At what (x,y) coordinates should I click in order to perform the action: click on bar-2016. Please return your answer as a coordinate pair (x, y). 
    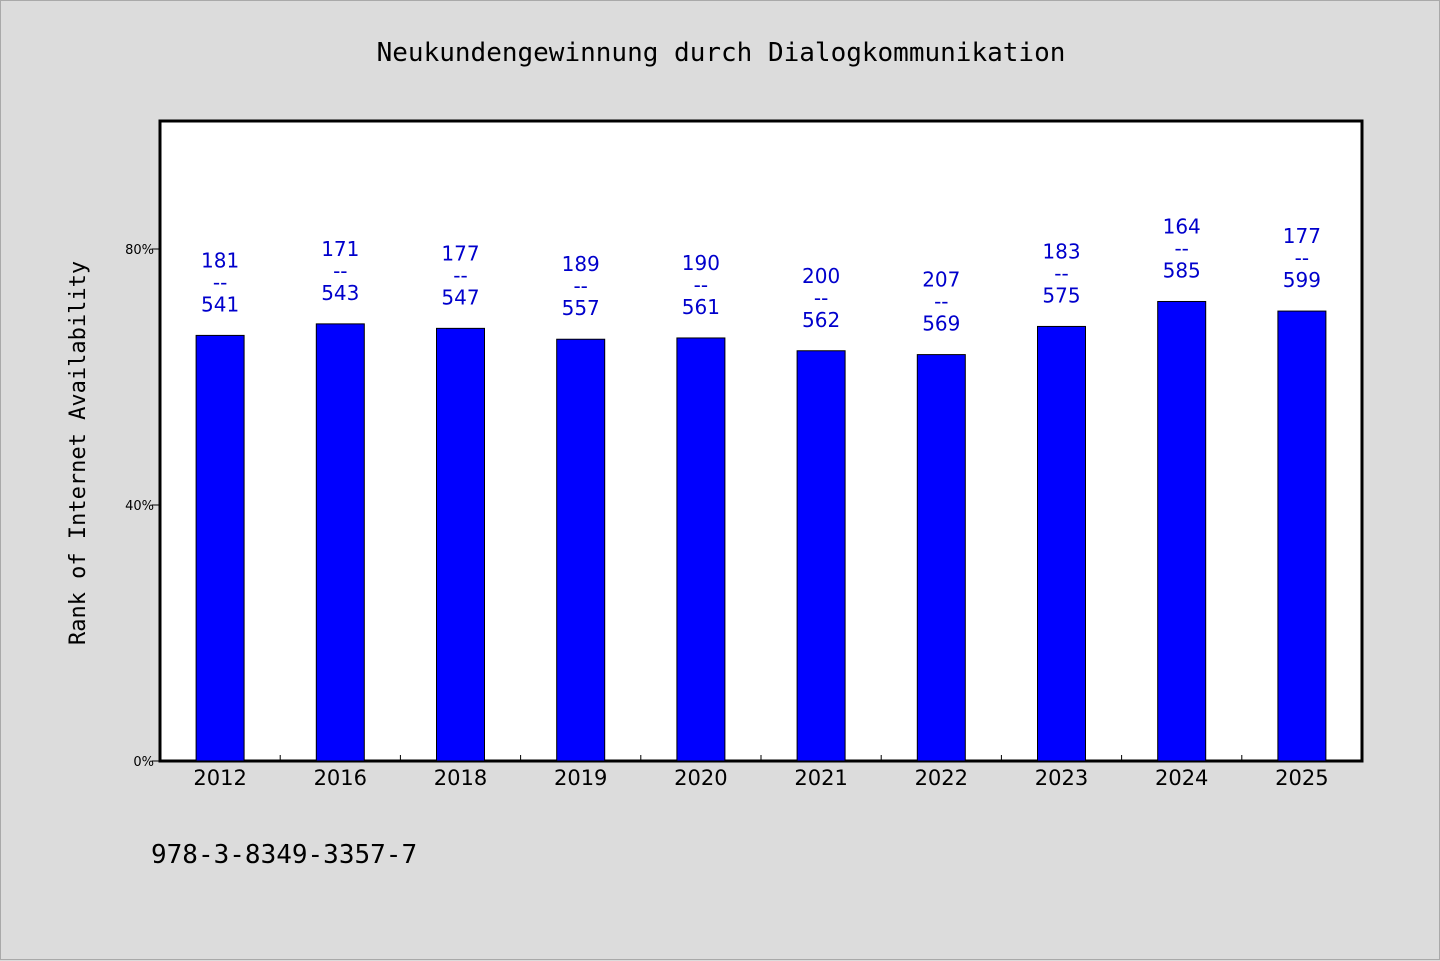
    Looking at the image, I should click on (340, 542).